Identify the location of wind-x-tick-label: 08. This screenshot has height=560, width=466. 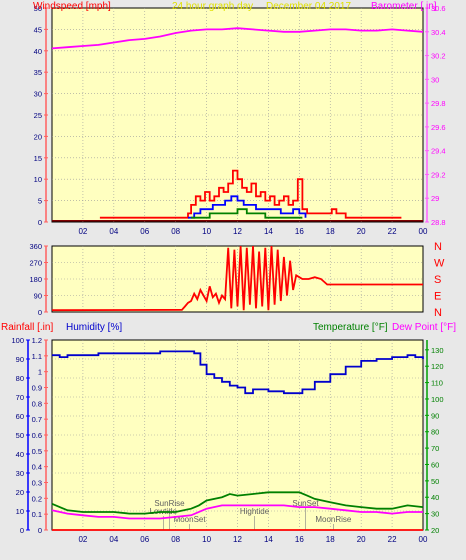
(175, 231).